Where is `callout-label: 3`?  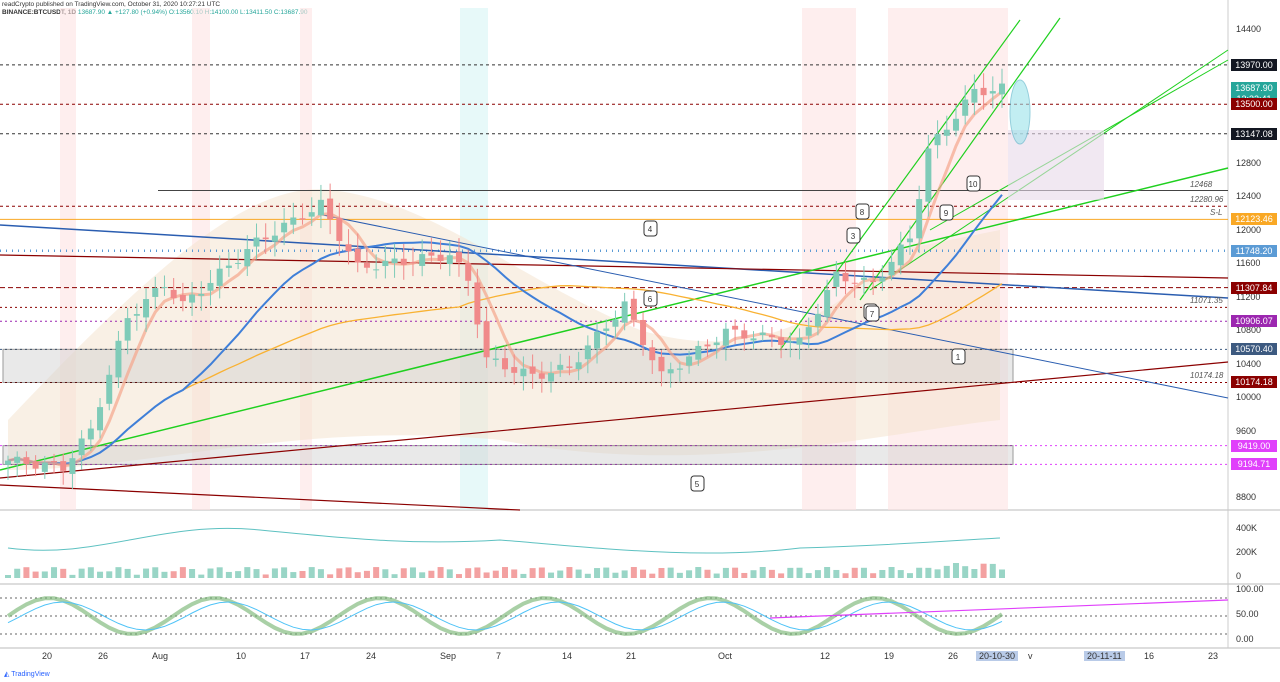
callout-label: 3 is located at coordinates (853, 236).